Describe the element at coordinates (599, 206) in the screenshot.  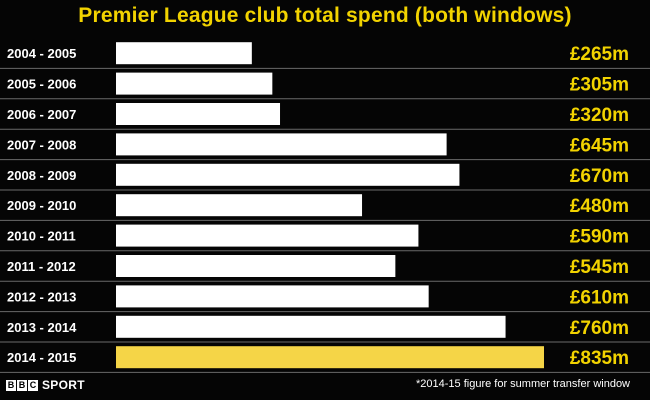
I see `value-label: £480m` at that location.